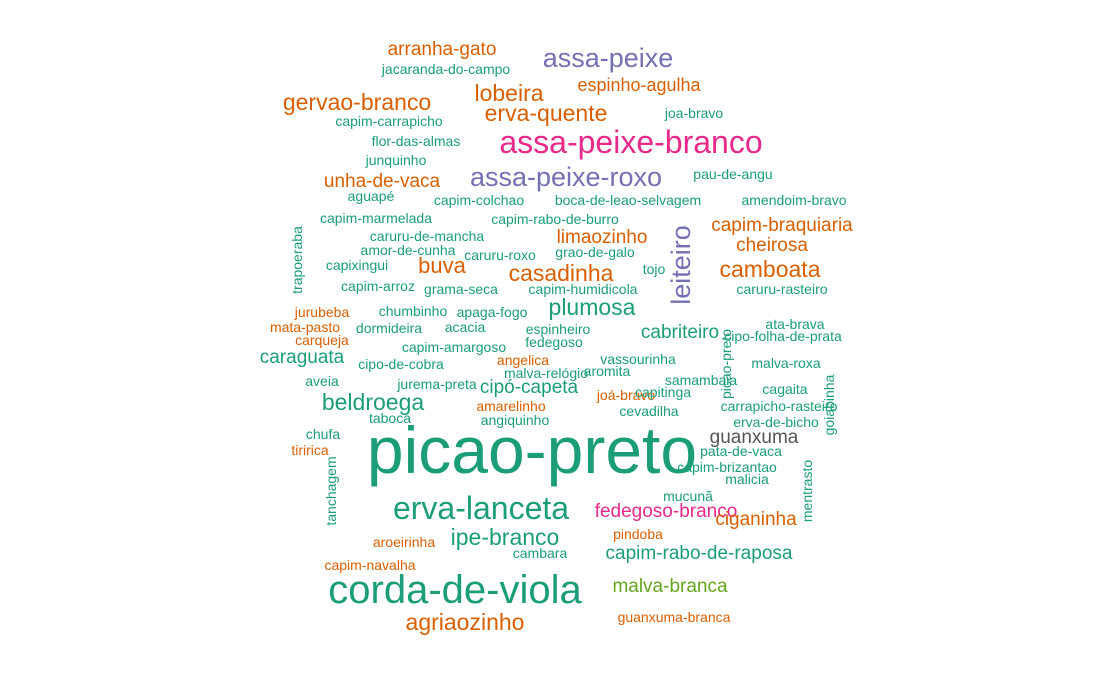  What do you see at coordinates (608, 58) in the screenshot?
I see `word-2: assa-peixe` at bounding box center [608, 58].